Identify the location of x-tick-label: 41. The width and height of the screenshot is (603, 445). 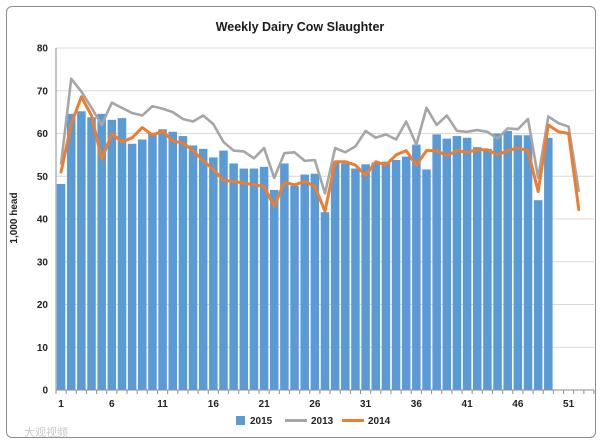
(468, 404).